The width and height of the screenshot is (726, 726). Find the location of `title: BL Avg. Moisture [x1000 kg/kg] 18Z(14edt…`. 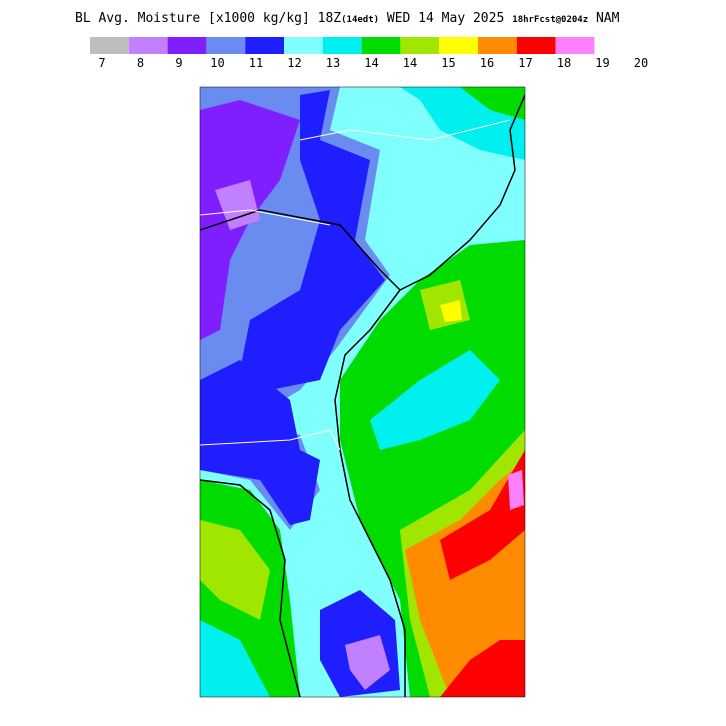

title: BL Avg. Moisture [x1000 kg/kg] 18Z(14edt… is located at coordinates (347, 18).